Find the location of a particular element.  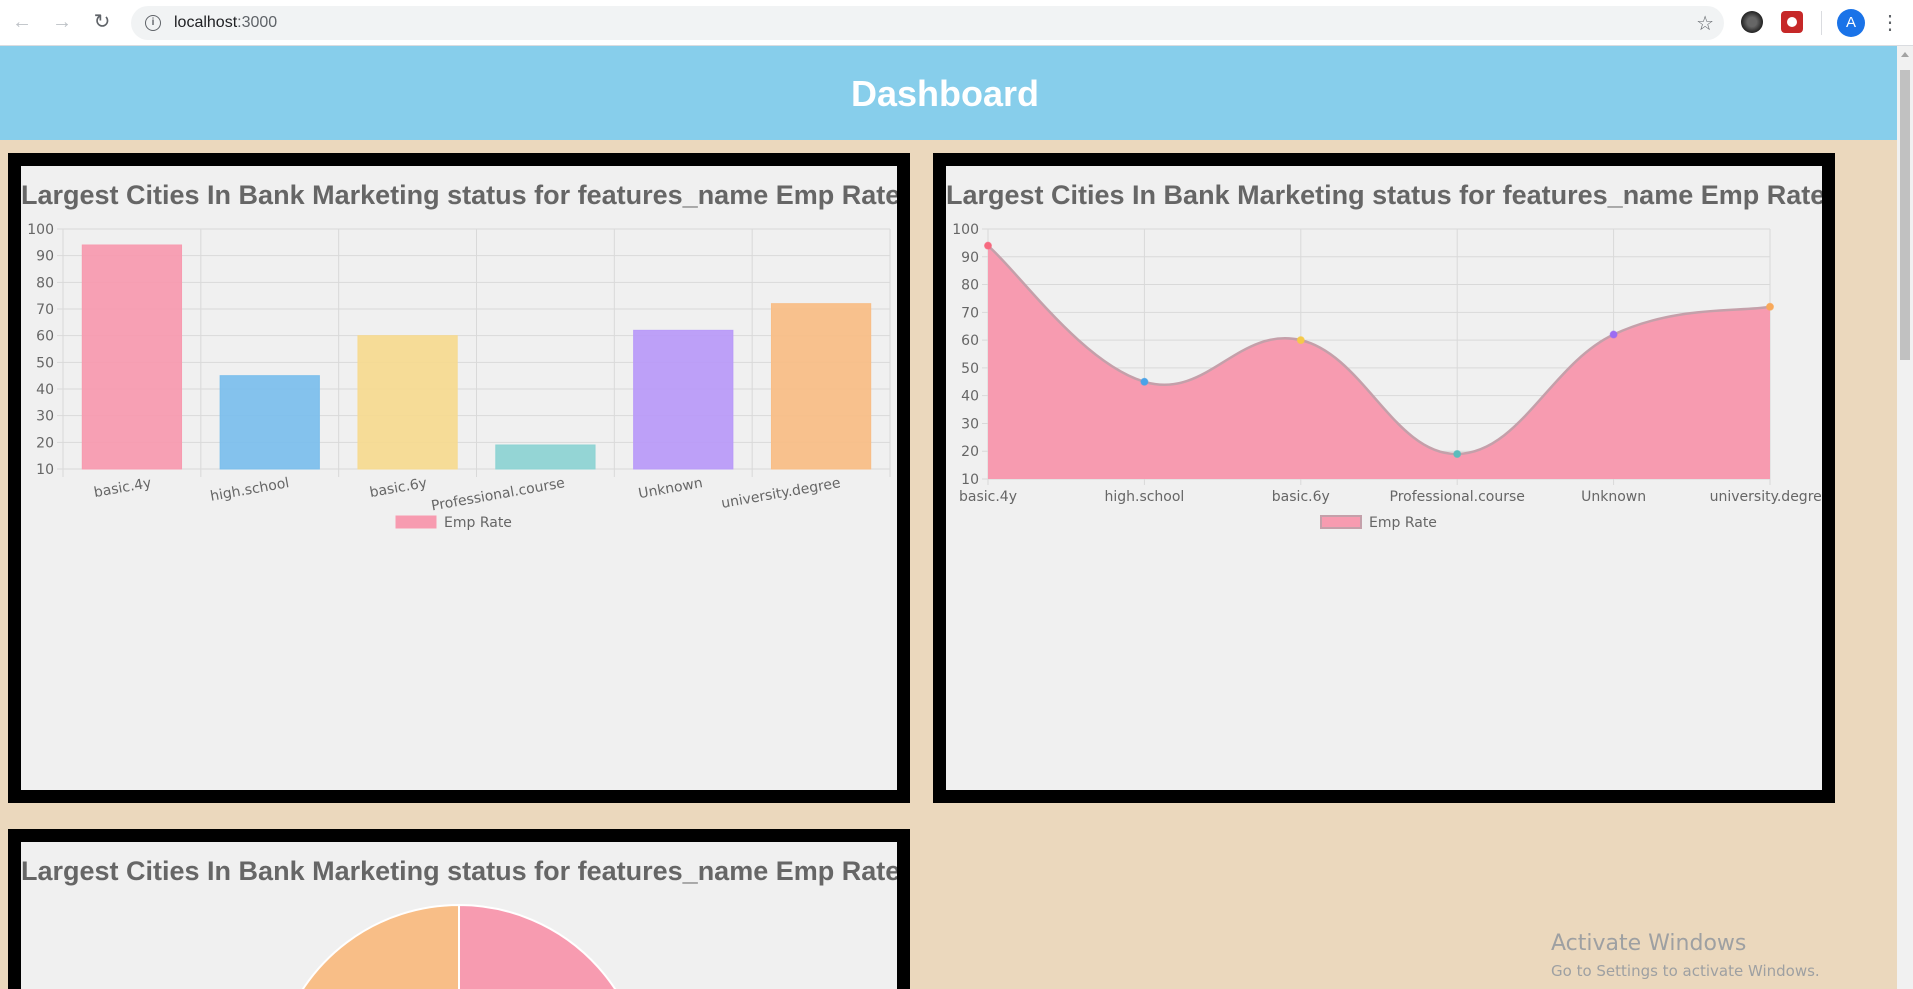

toolbar-divider is located at coordinates (1821, 23).